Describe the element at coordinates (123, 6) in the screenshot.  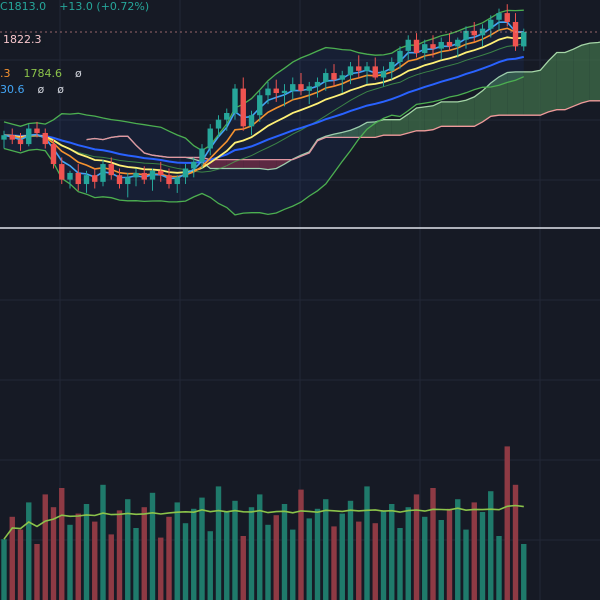
I see `change-percent: (+0.72%)` at that location.